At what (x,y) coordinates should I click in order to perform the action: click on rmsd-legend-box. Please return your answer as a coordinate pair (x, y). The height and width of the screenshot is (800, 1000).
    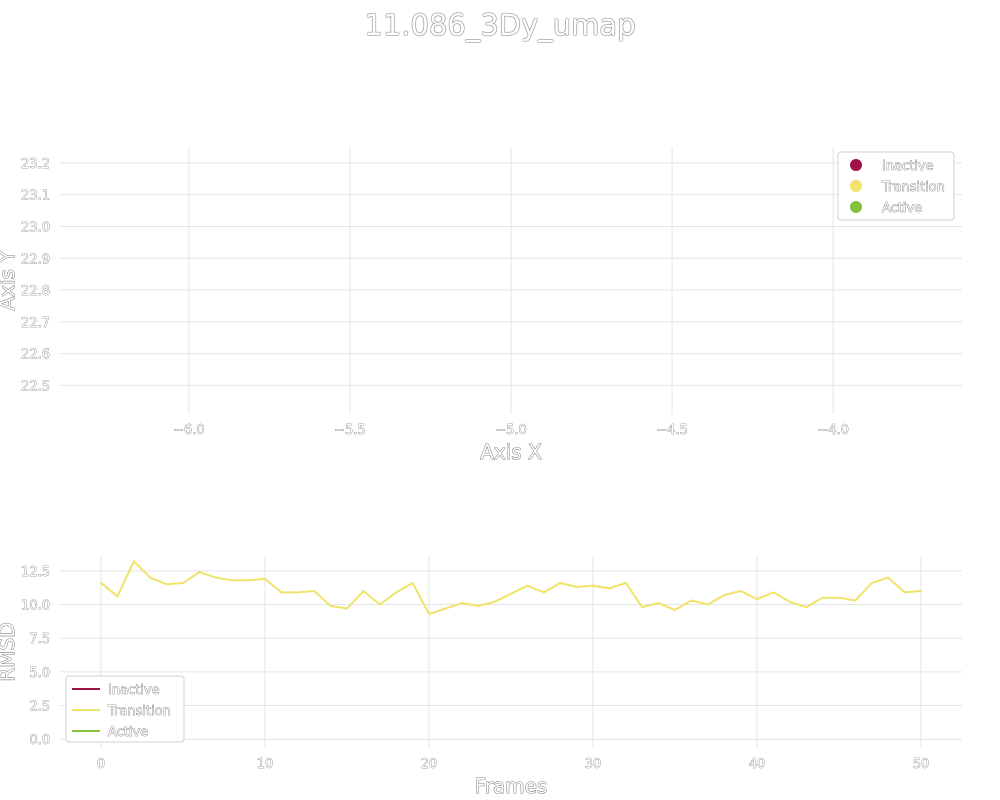
    Looking at the image, I should click on (125, 709).